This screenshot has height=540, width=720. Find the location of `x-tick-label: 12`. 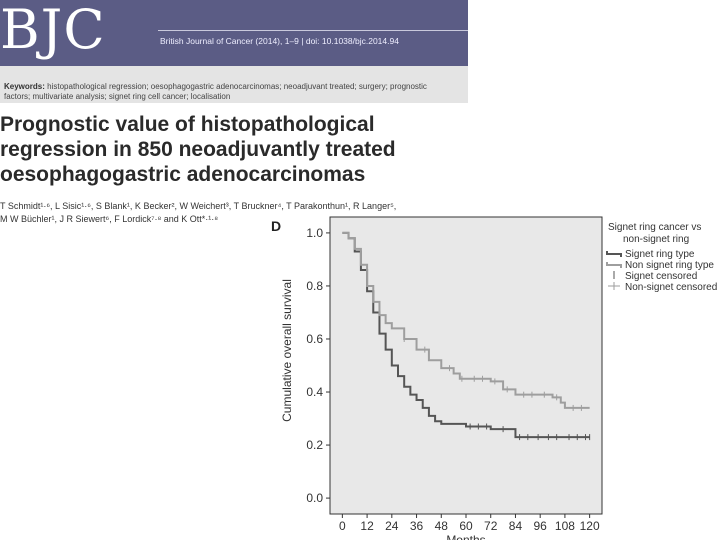

x-tick-label: 12 is located at coordinates (367, 526).